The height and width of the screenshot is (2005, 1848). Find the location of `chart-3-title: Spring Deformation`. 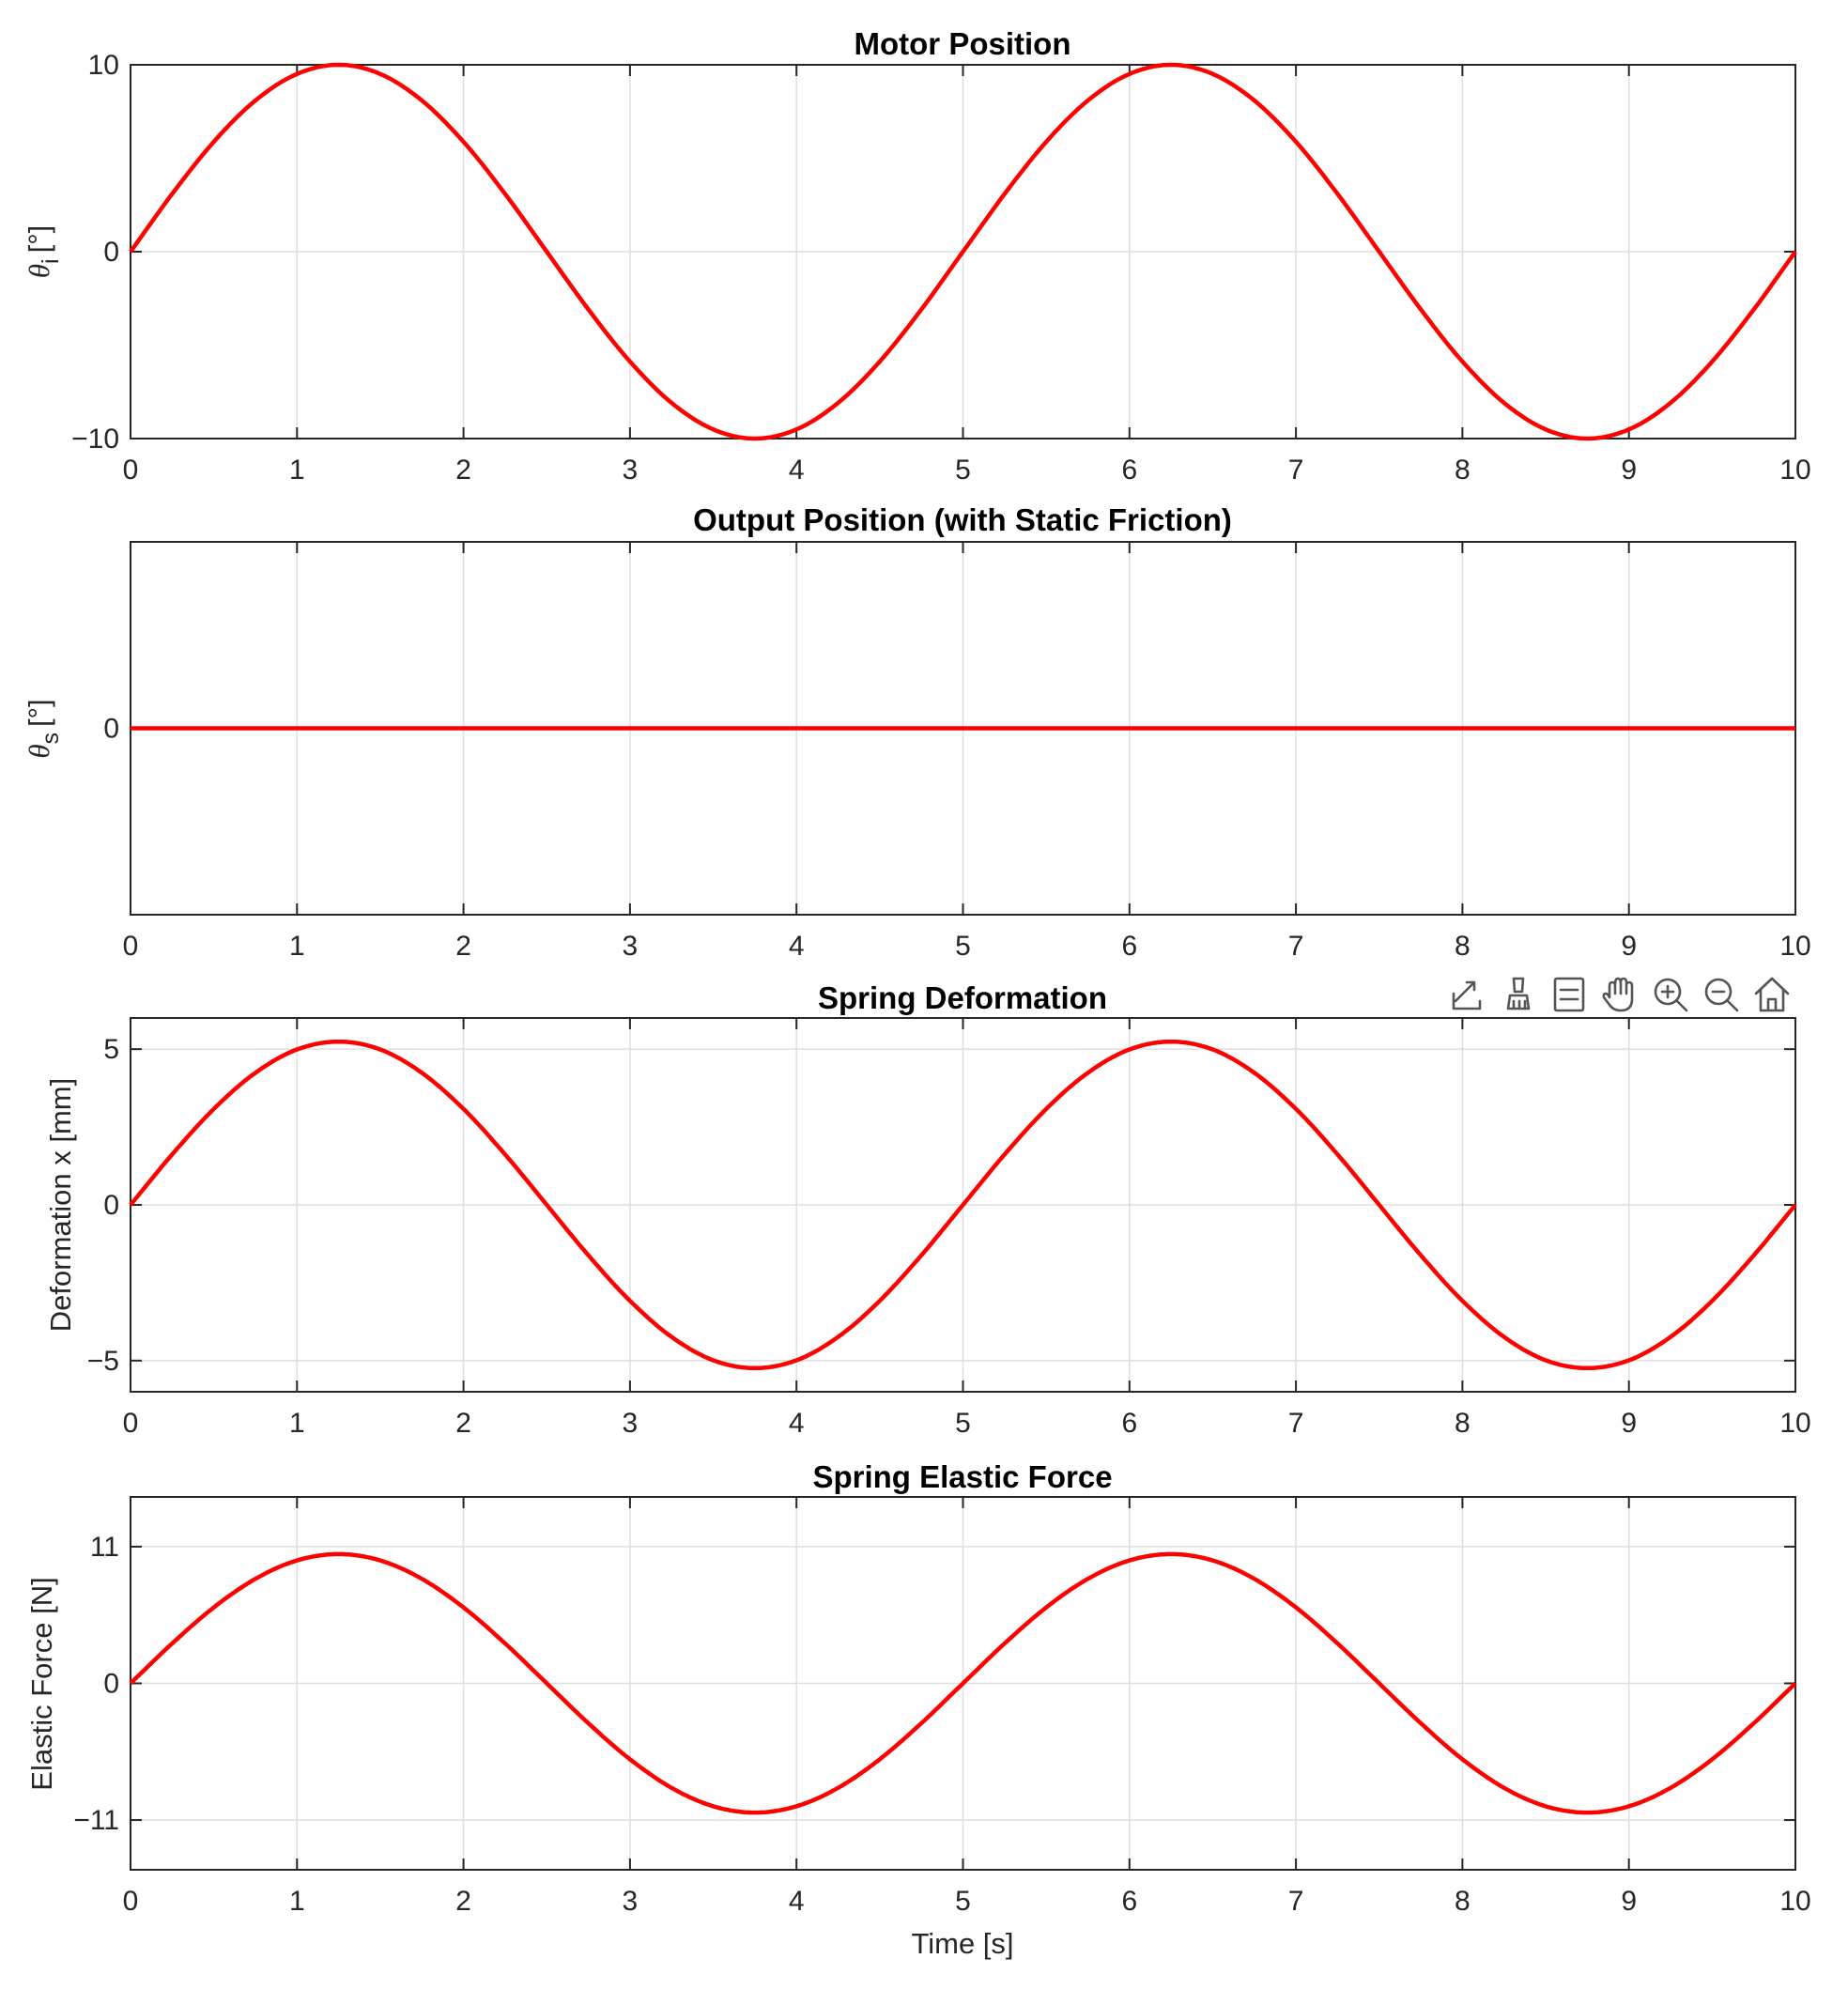

chart-3-title: Spring Deformation is located at coordinates (962, 997).